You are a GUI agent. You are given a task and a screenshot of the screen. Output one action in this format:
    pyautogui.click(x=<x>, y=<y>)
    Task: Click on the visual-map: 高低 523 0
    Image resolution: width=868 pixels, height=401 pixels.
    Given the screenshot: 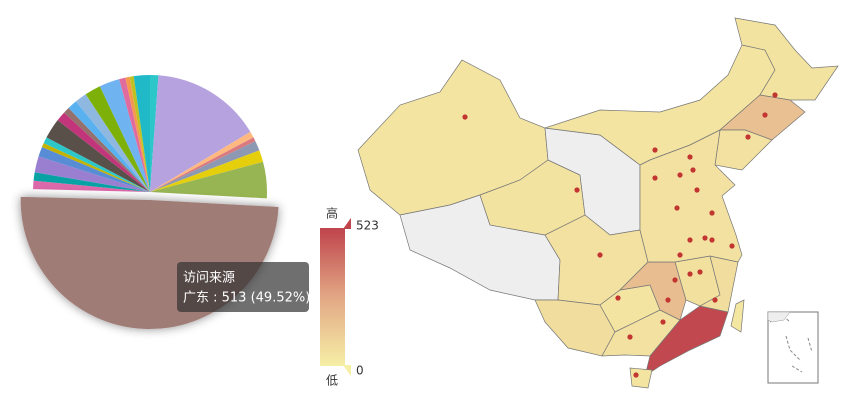 What is the action you would take?
    pyautogui.click(x=349, y=297)
    